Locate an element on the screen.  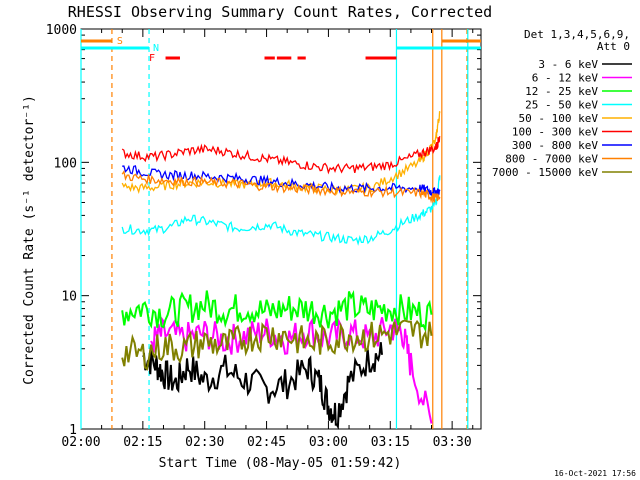
legend-label-8: 7000 - 15000 keV is located at coordinates (545, 172).